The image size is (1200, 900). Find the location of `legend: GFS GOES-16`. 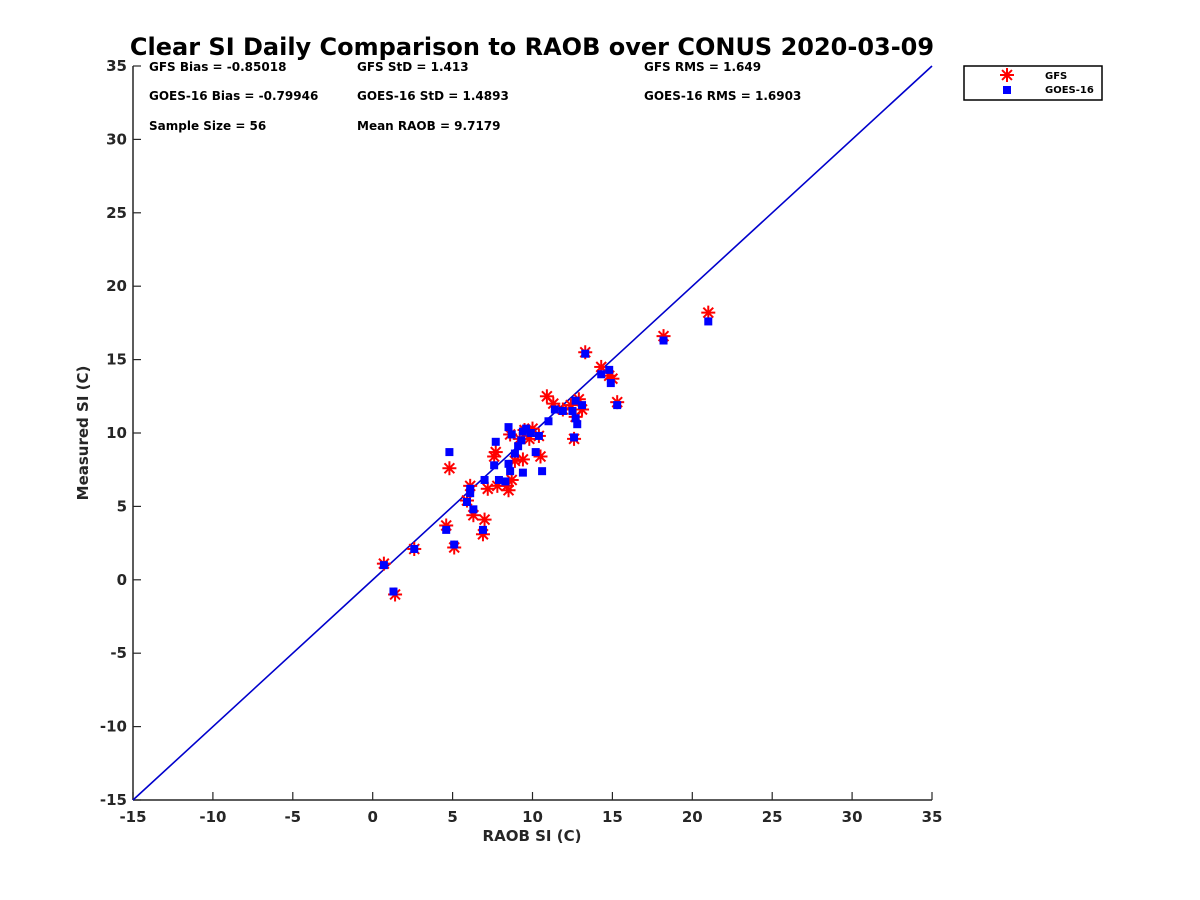

legend: GFS GOES-16 is located at coordinates (1033, 83).